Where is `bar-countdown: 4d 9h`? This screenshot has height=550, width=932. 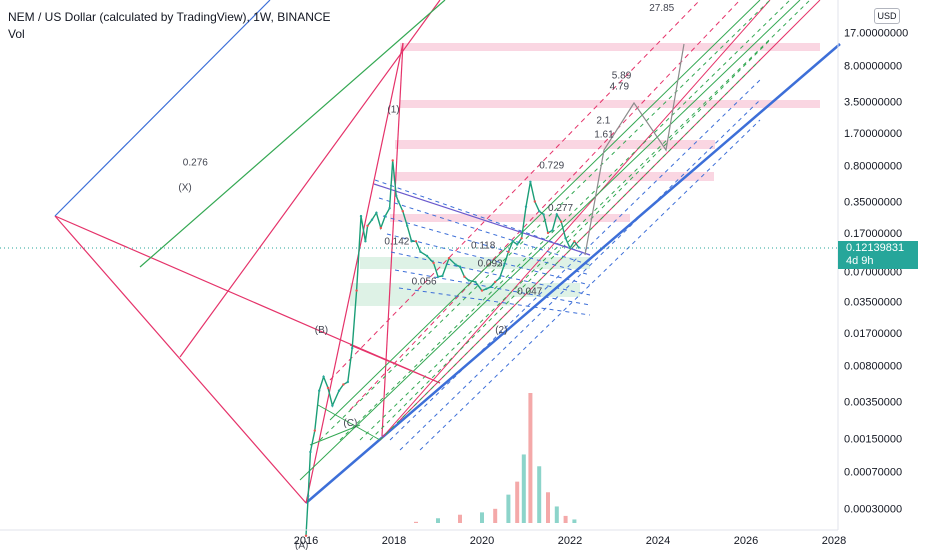 bar-countdown: 4d 9h is located at coordinates (860, 261).